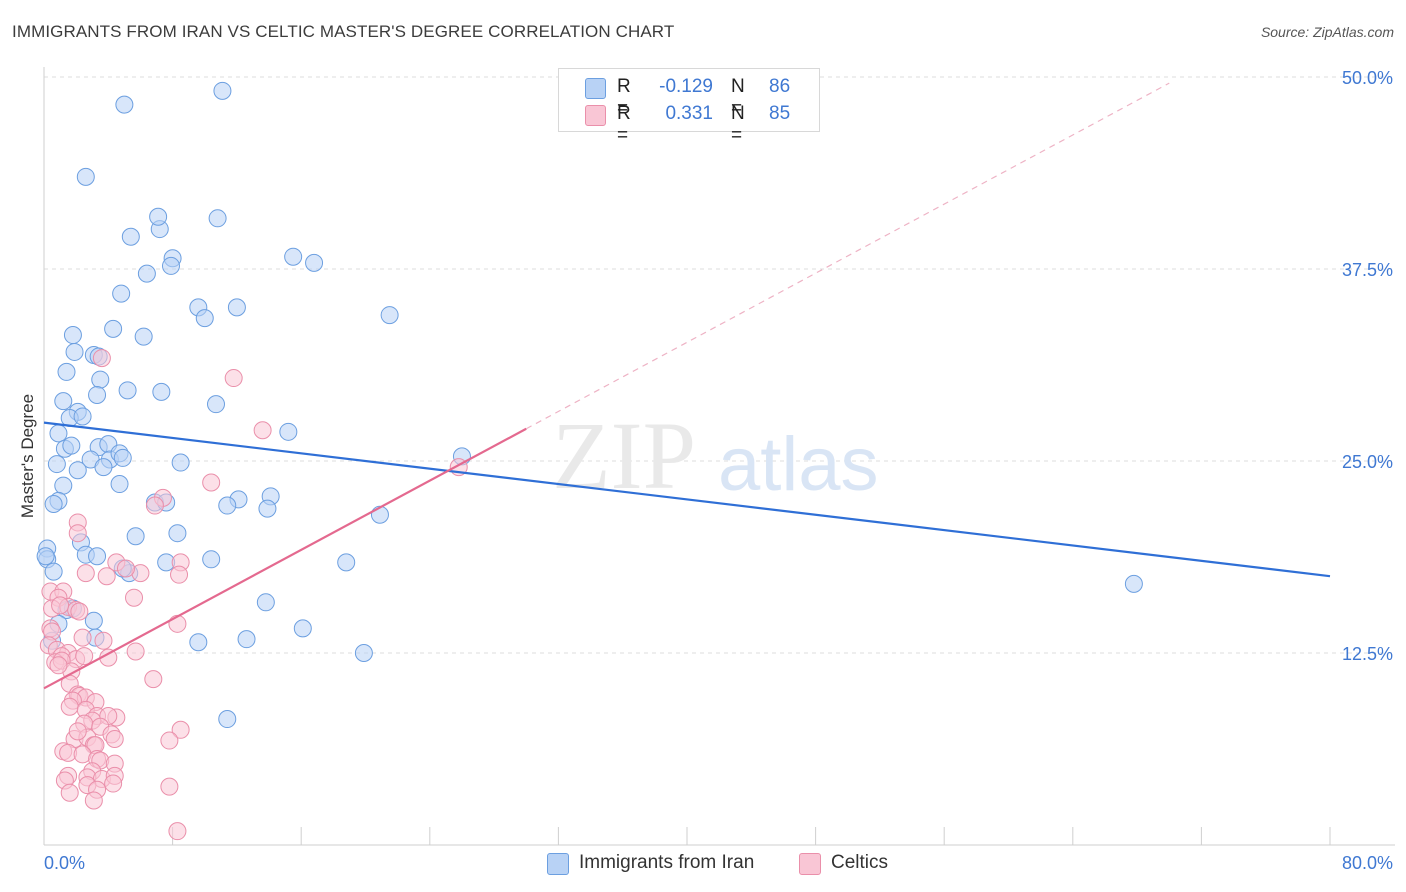  What do you see at coordinates (667, 862) in the screenshot?
I see `legend-label-iran: Immigrants from Iran` at bounding box center [667, 862].